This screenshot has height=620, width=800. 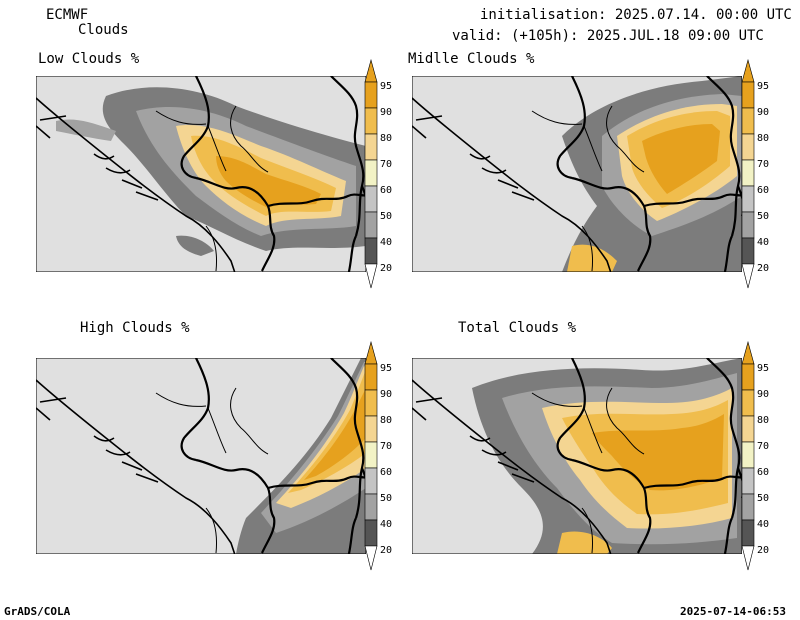 I want to click on map-total-clouds, so click(x=577, y=456).